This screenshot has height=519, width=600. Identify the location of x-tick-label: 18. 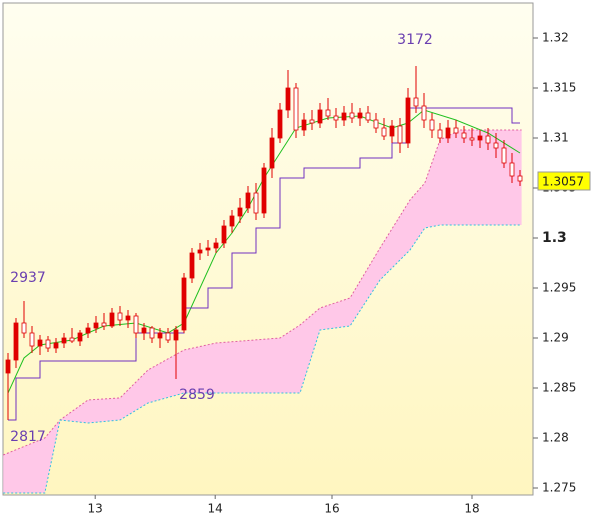
(471, 509).